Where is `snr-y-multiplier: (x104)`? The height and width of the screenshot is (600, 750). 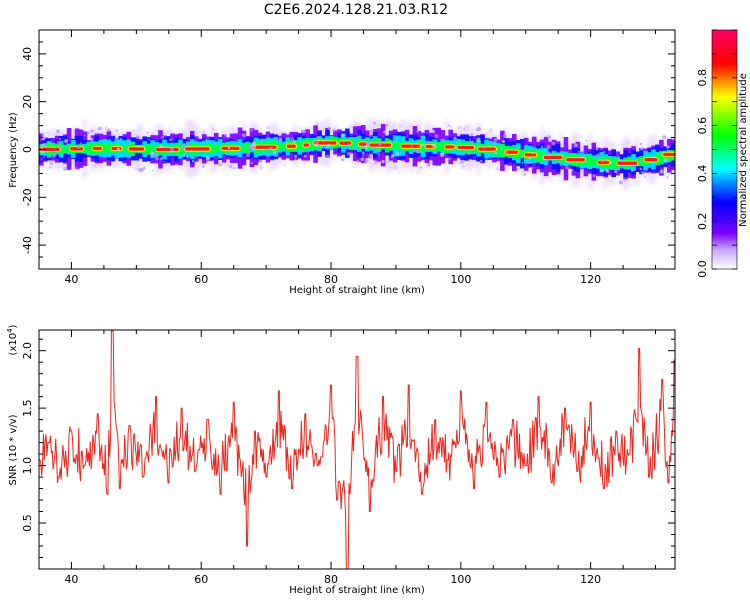
snr-y-multiplier: (x104) is located at coordinates (12, 339).